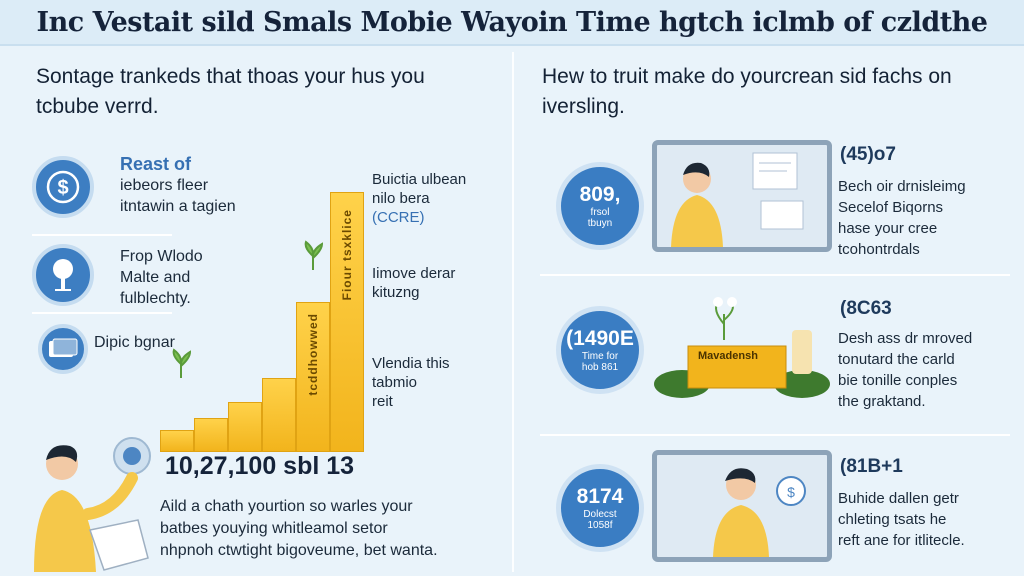 The height and width of the screenshot is (576, 1024). What do you see at coordinates (759, 512) in the screenshot?
I see `scene-3-illustration: $` at bounding box center [759, 512].